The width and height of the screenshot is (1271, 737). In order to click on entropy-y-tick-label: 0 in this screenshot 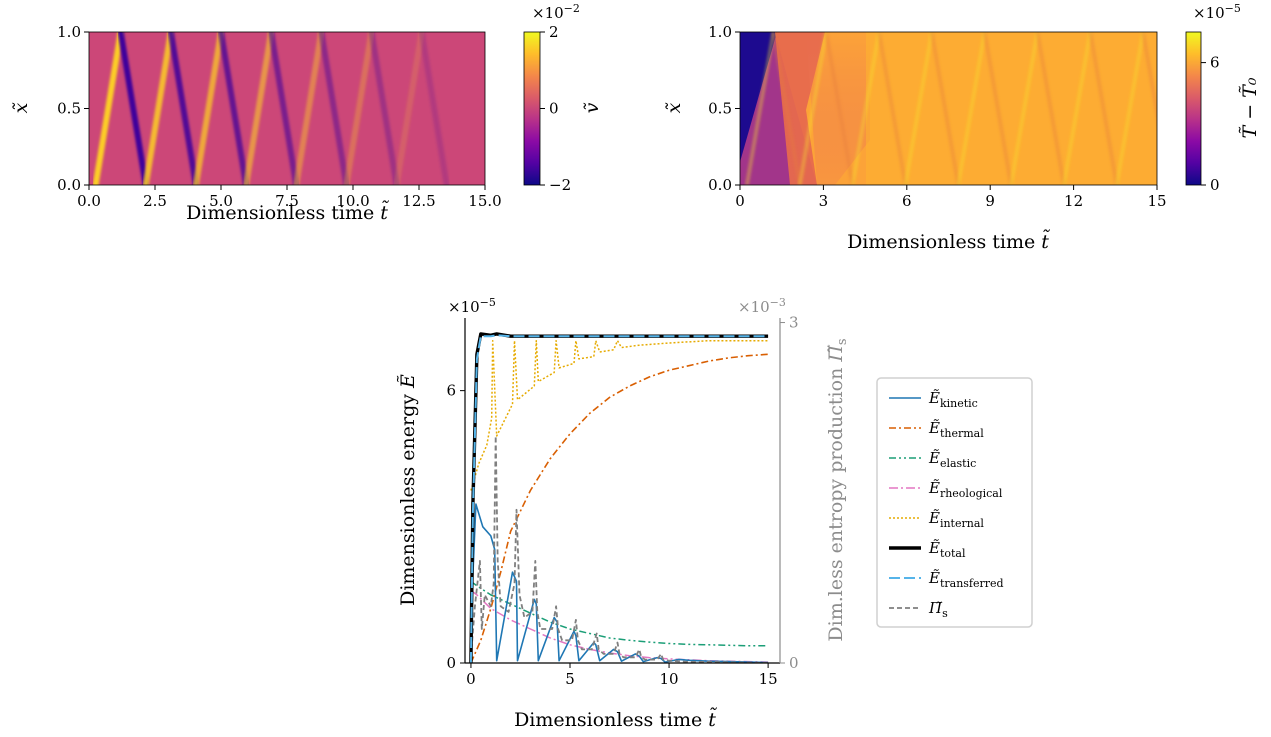, I will do `click(794, 663)`.